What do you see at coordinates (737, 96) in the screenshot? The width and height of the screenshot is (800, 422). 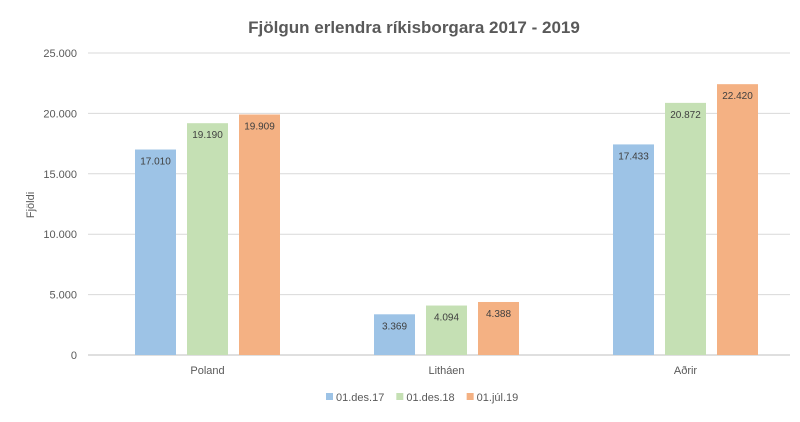 I see `data-label: 22.420` at bounding box center [737, 96].